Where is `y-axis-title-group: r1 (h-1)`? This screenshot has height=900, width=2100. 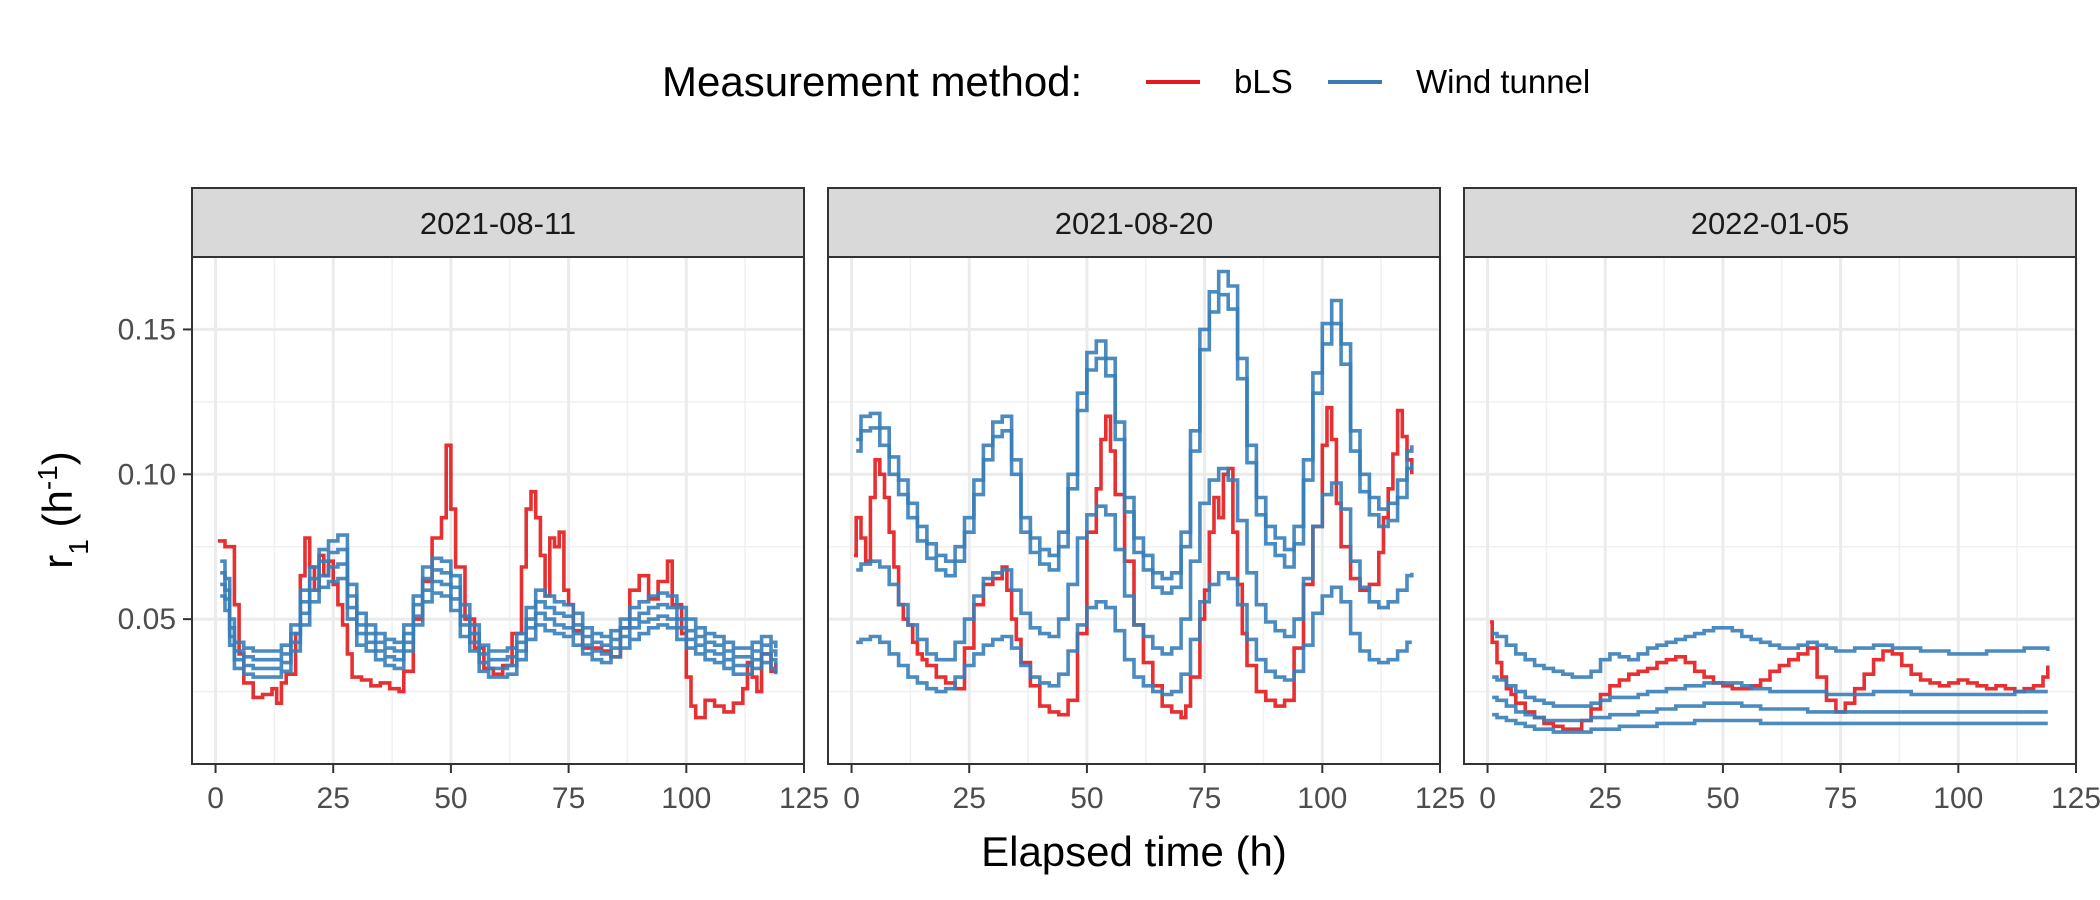
y-axis-title-group: r1 (h-1) is located at coordinates (63, 510).